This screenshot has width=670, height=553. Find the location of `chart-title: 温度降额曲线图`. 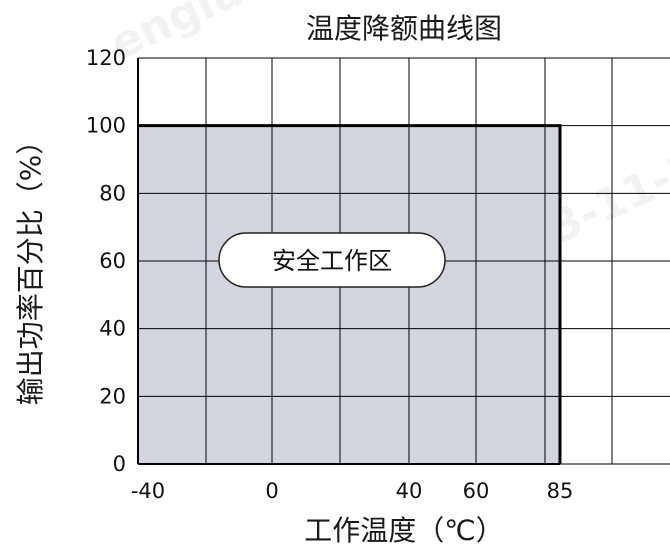

chart-title: 温度降额曲线图 is located at coordinates (404, 28).